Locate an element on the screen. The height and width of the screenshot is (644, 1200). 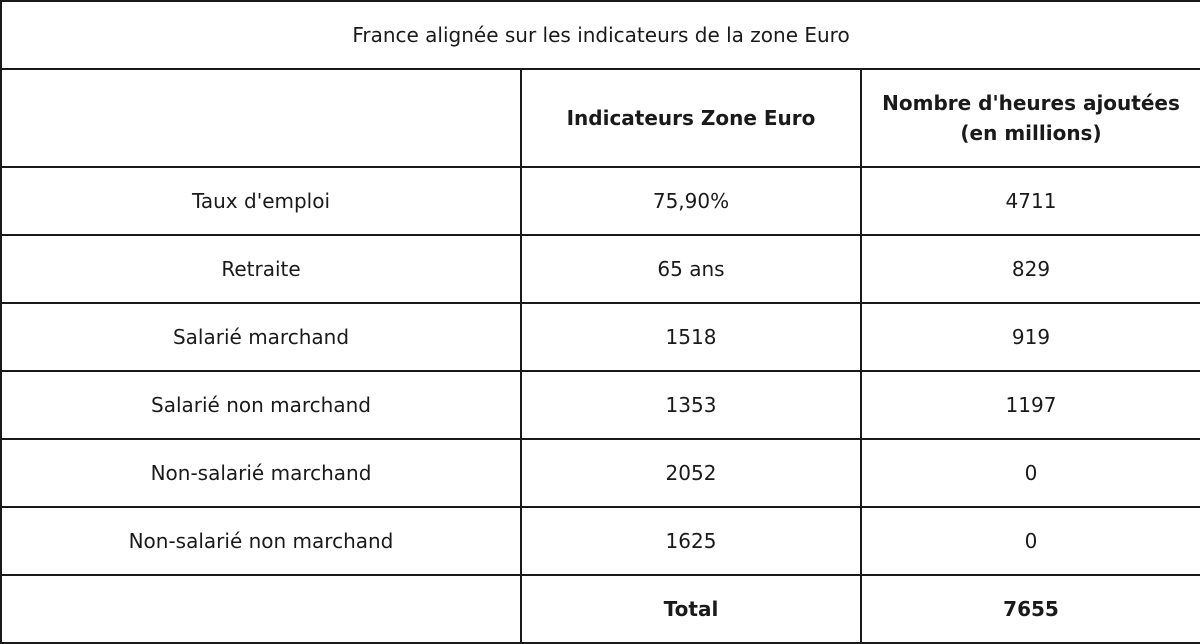
row-label: Non-salarié non marchand is located at coordinates (261, 541).